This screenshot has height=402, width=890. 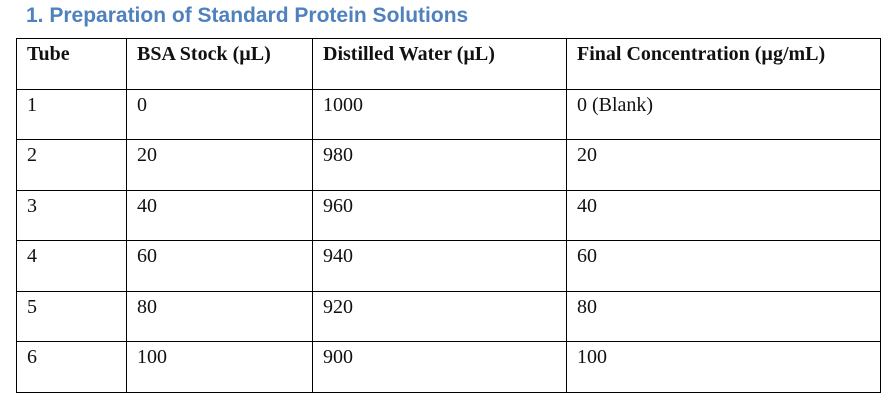 I want to click on table-row: 3 40 960 40, so click(x=448, y=215).